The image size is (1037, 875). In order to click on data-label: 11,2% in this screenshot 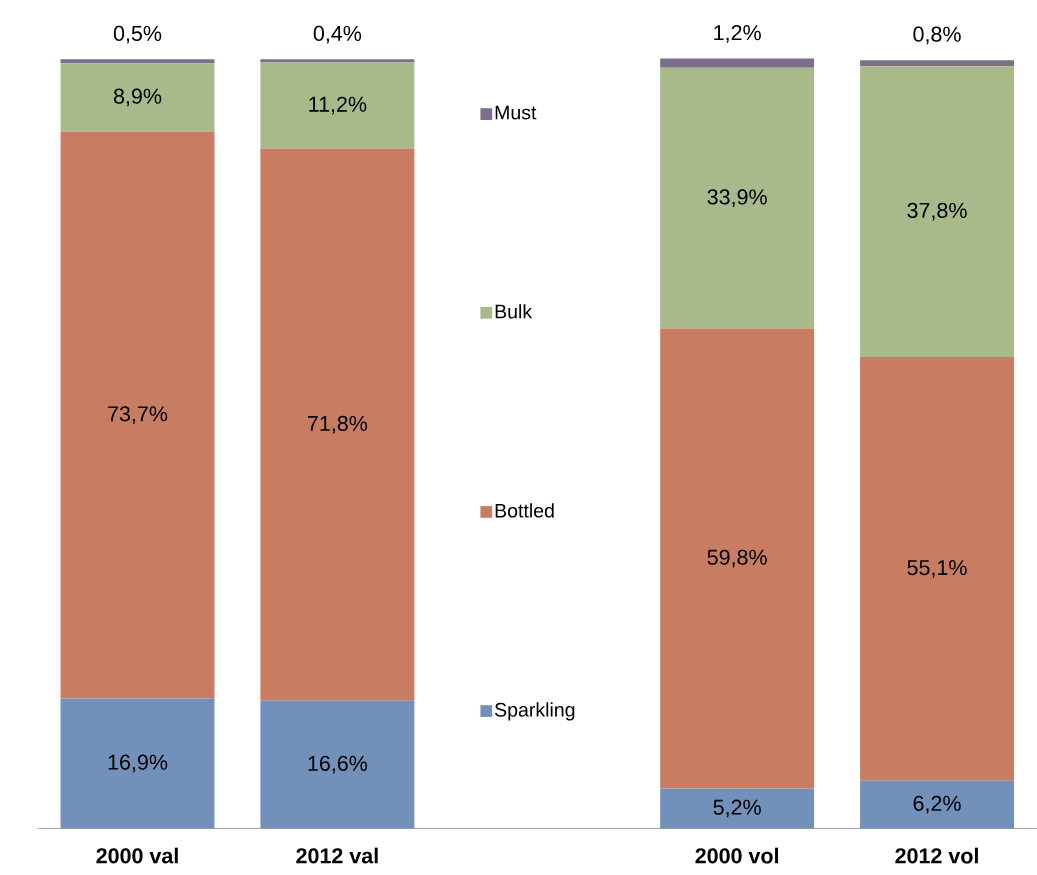, I will do `click(338, 105)`.